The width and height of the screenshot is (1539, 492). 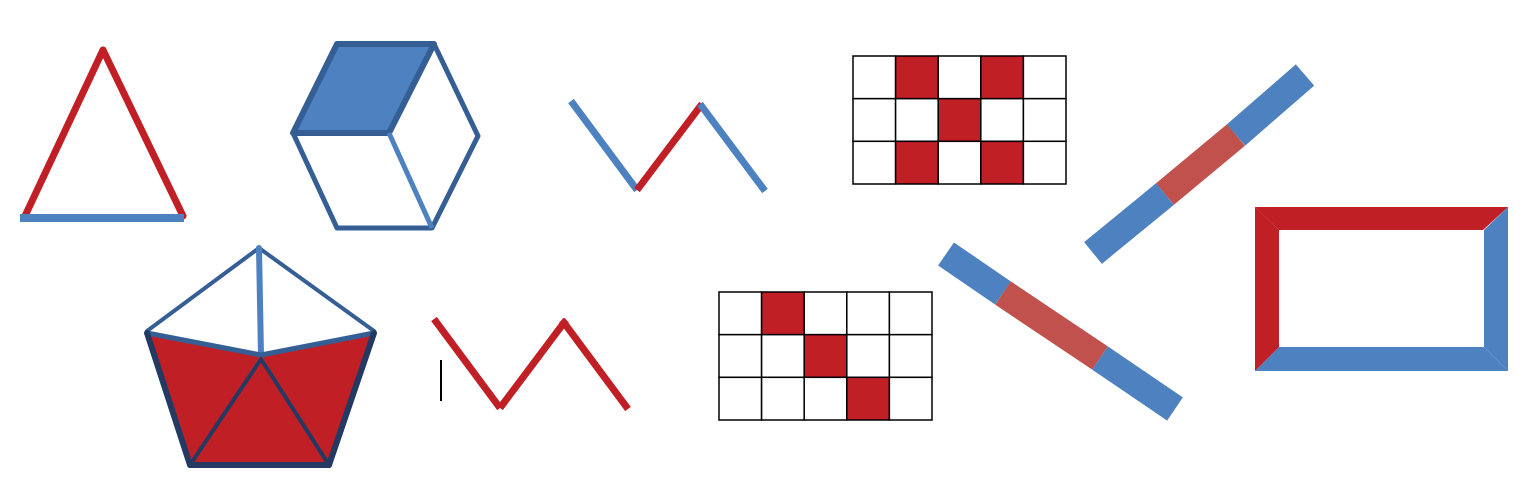 I want to click on pentagon-lines, so click(x=260, y=356).